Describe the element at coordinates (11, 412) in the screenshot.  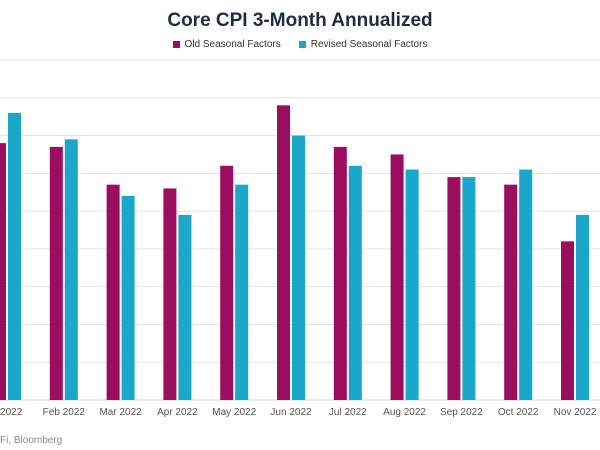
I see `x-tick-label: n 2022` at that location.